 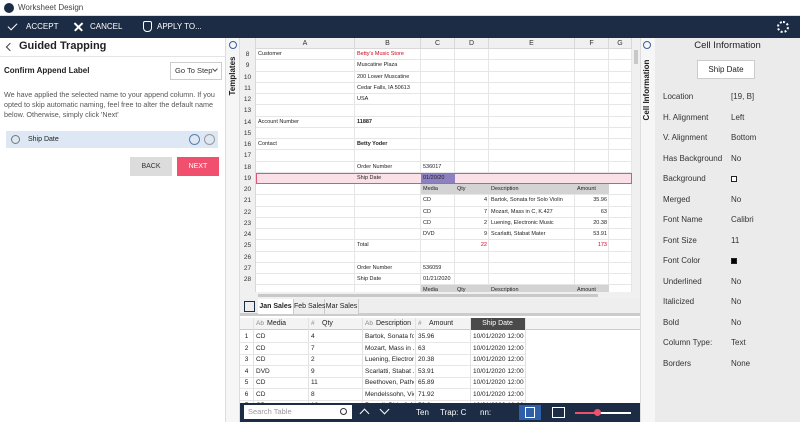 What do you see at coordinates (277, 323) in the screenshot?
I see `table-header: Media` at bounding box center [277, 323].